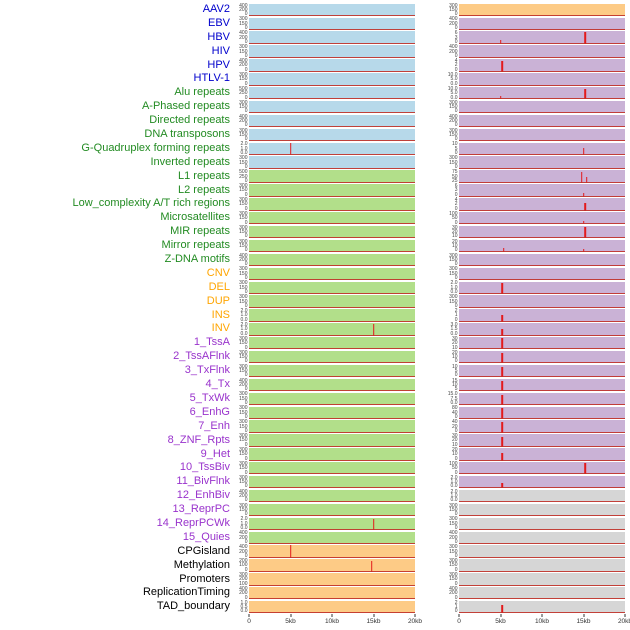  Describe the element at coordinates (315, 524) in the screenshot. I see `track-row: 14_ReprPCWk 2.0 1.0 0.0 300 150 0` at that location.